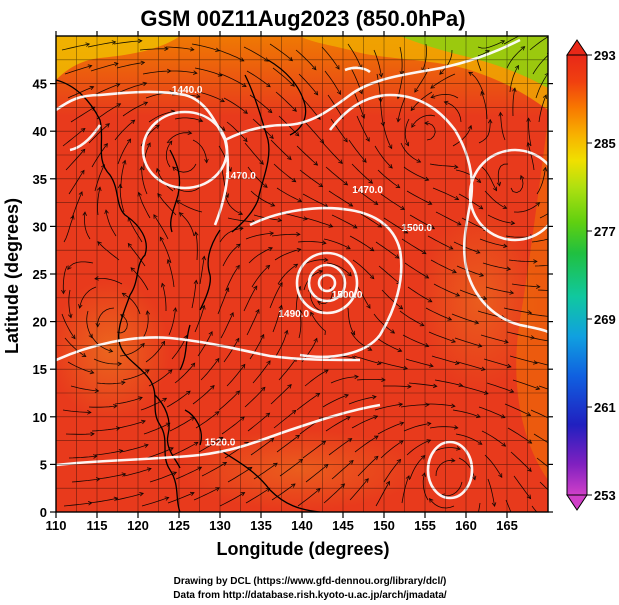 This screenshot has width=619, height=605. What do you see at coordinates (118, 58) in the screenshot?
I see `yellow-region-northwest` at bounding box center [118, 58].